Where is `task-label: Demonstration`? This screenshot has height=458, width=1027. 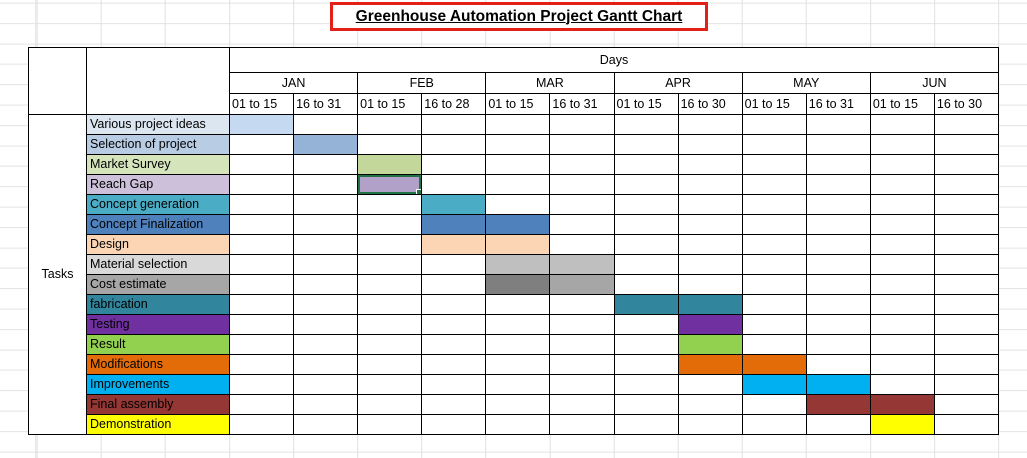
task-label: Demonstration is located at coordinates (158, 425).